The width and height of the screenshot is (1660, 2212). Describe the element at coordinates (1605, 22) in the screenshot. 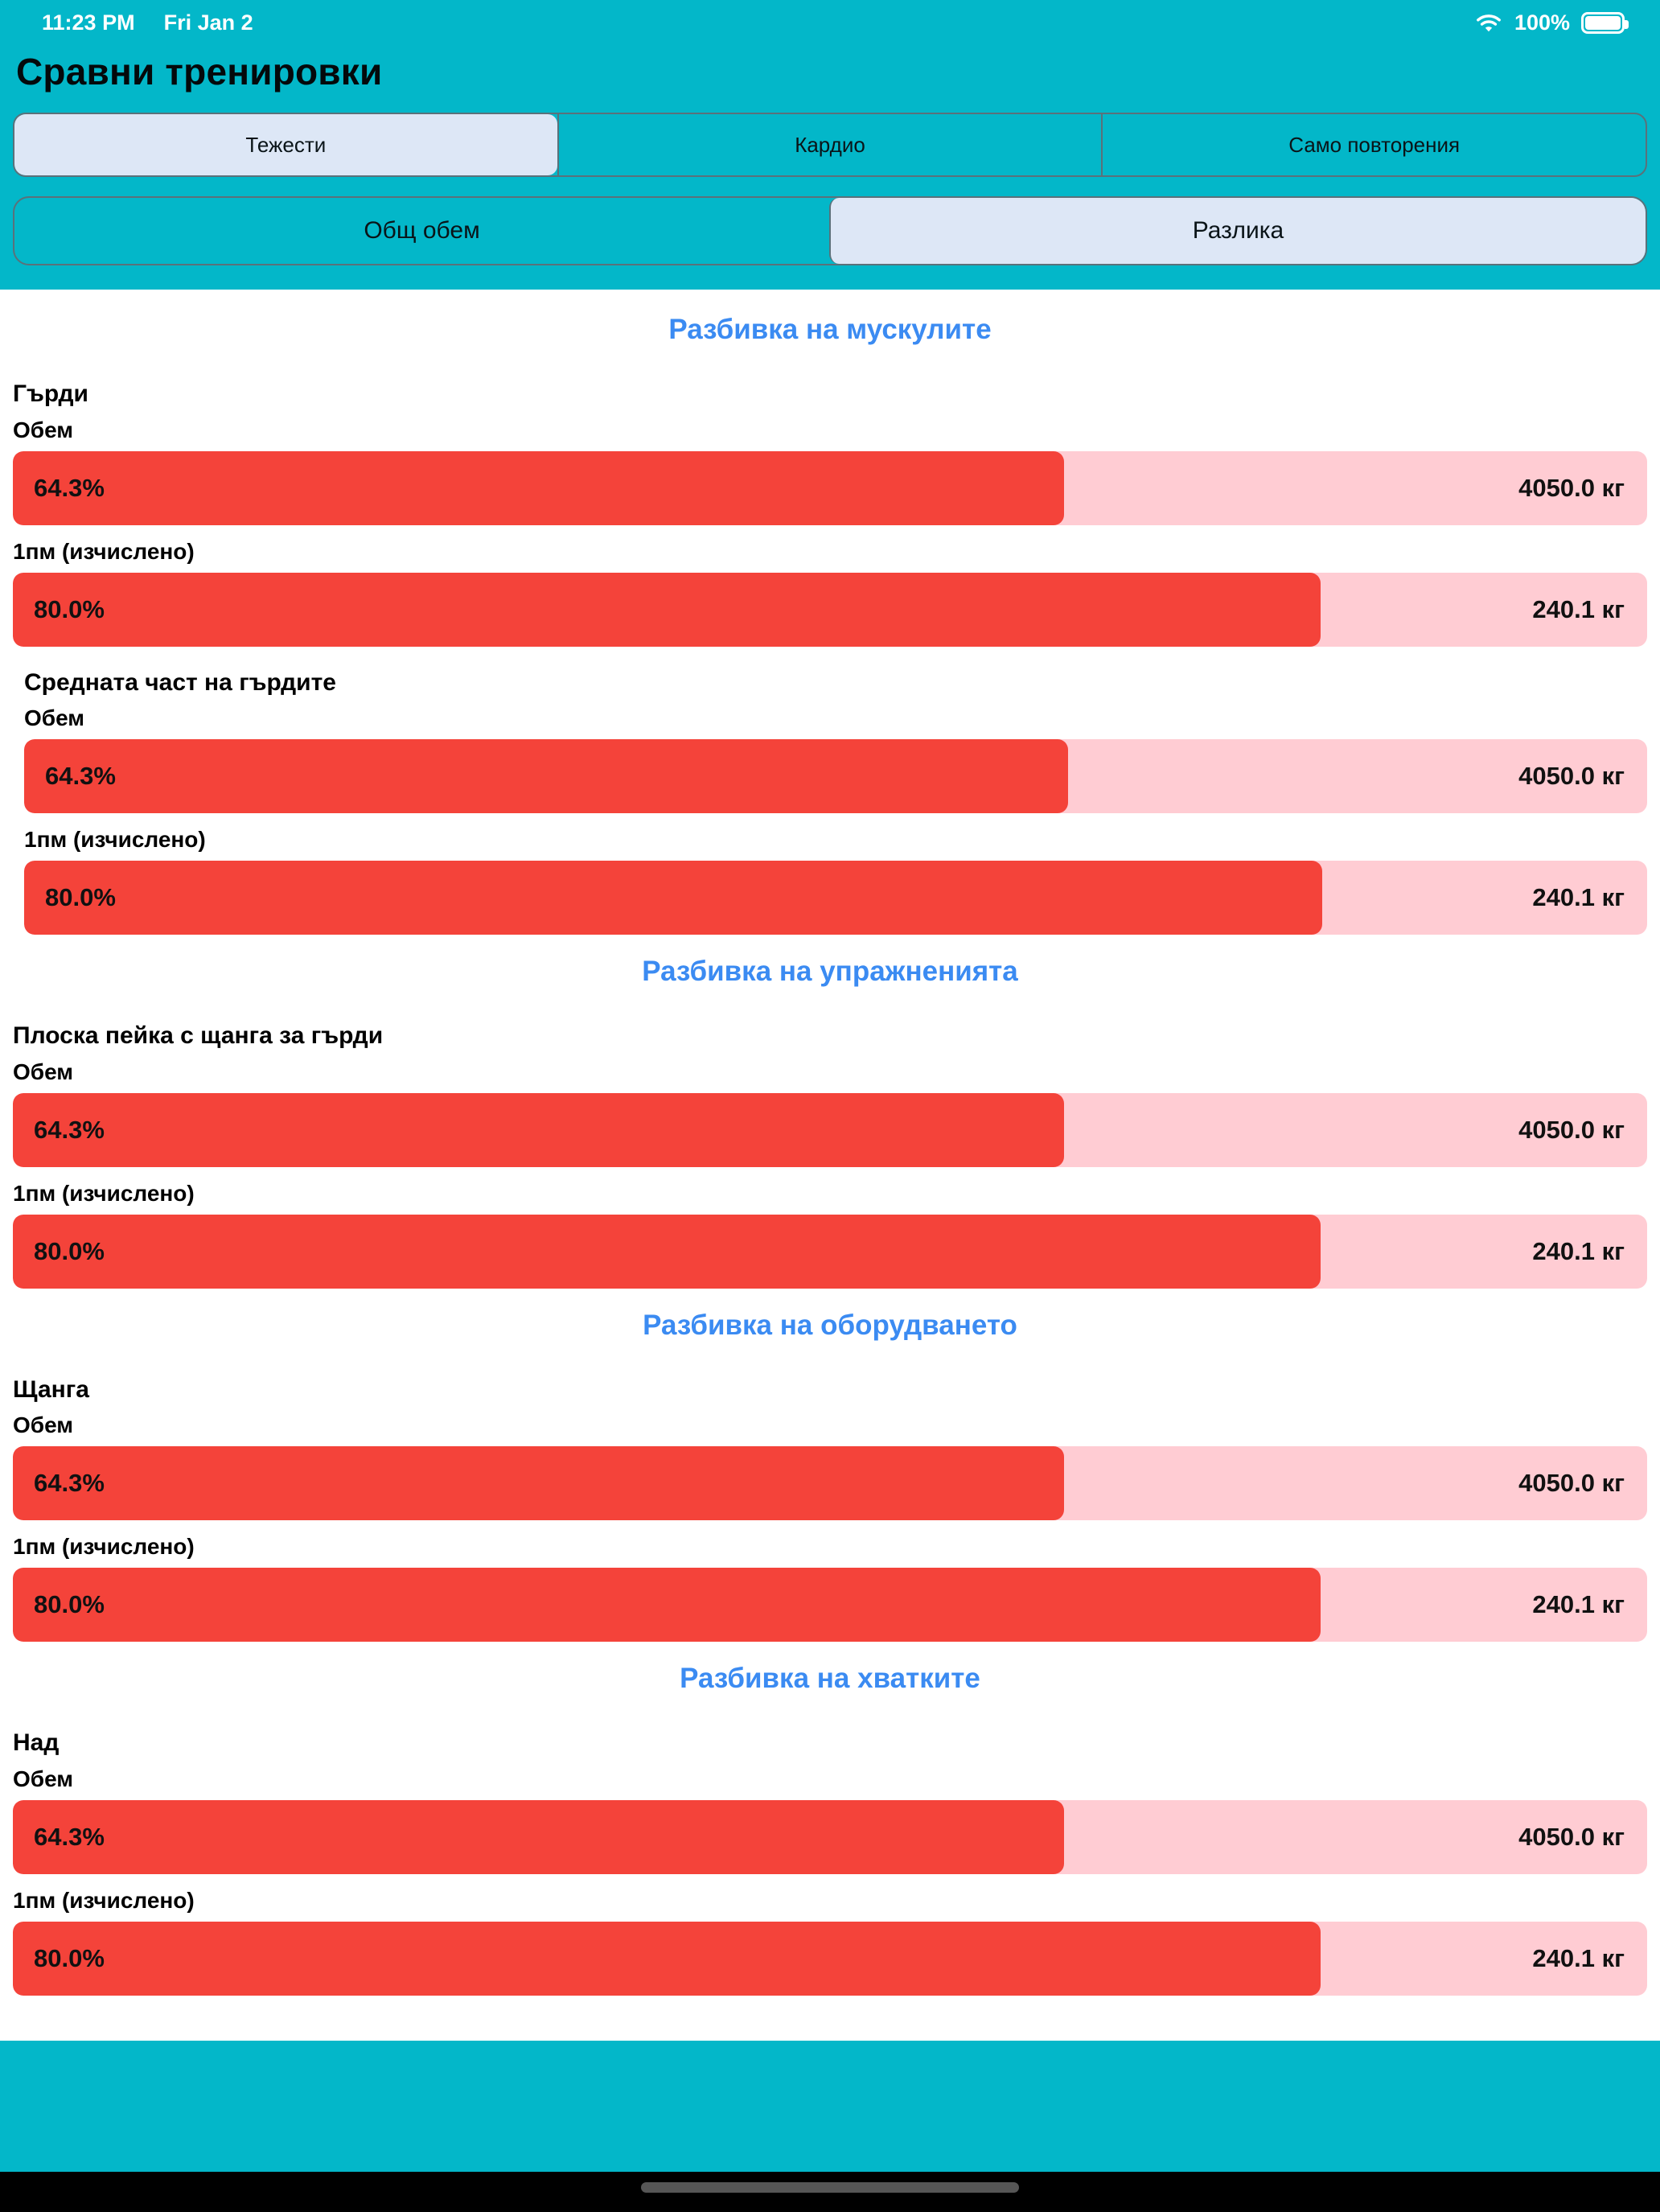

I see `battery-icon` at that location.